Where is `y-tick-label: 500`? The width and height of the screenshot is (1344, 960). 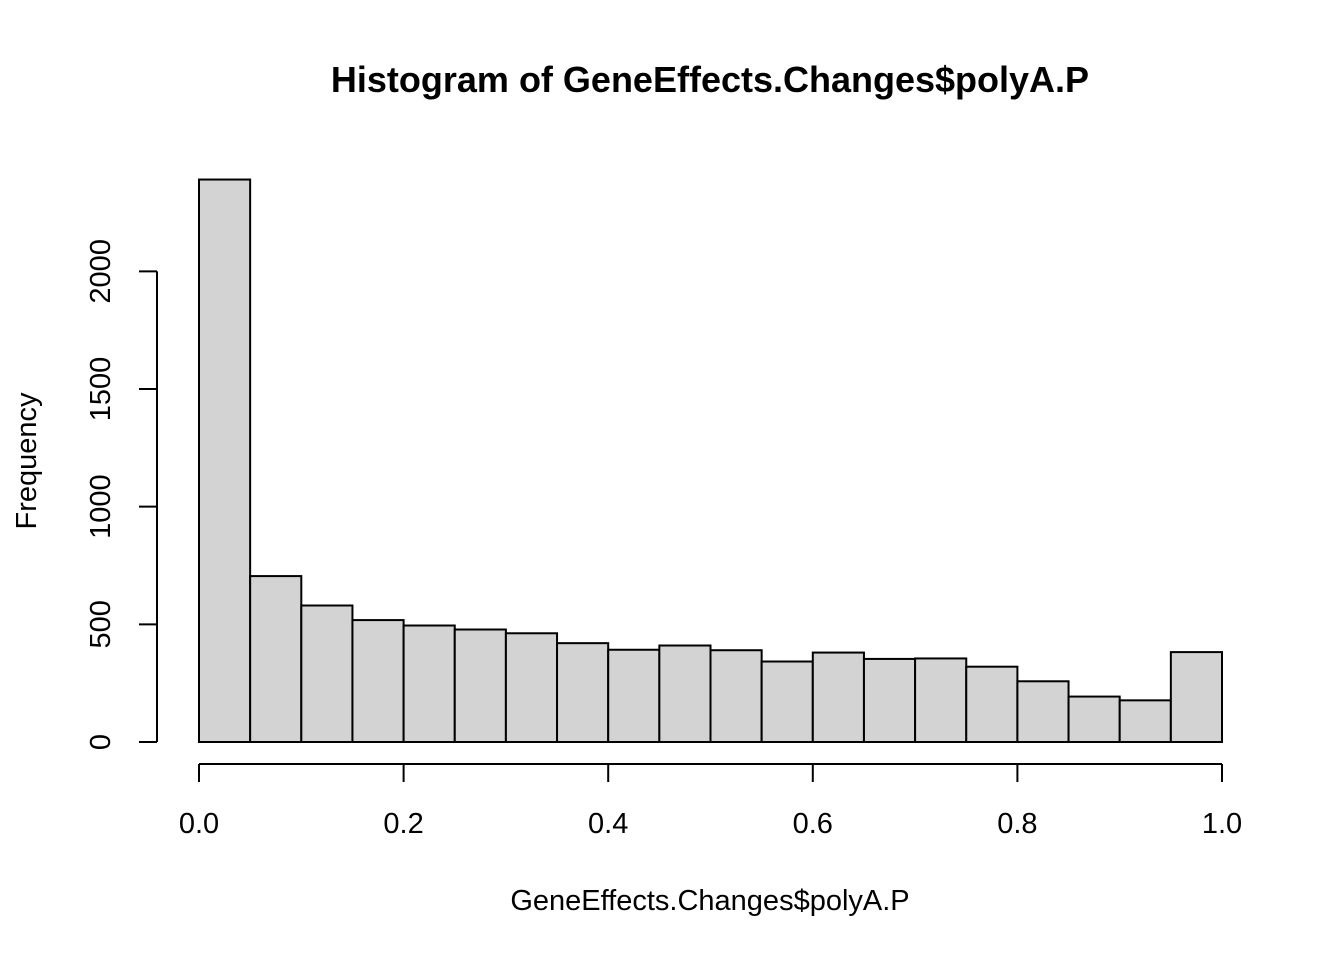
y-tick-label: 500 is located at coordinates (101, 624).